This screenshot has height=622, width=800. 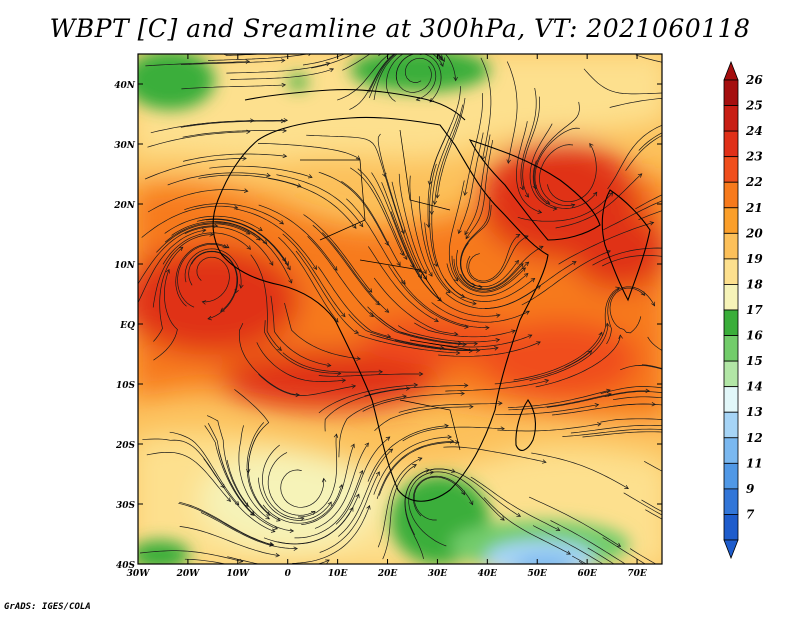 What do you see at coordinates (400, 108) in the screenshot?
I see `field-north-cool` at bounding box center [400, 108].